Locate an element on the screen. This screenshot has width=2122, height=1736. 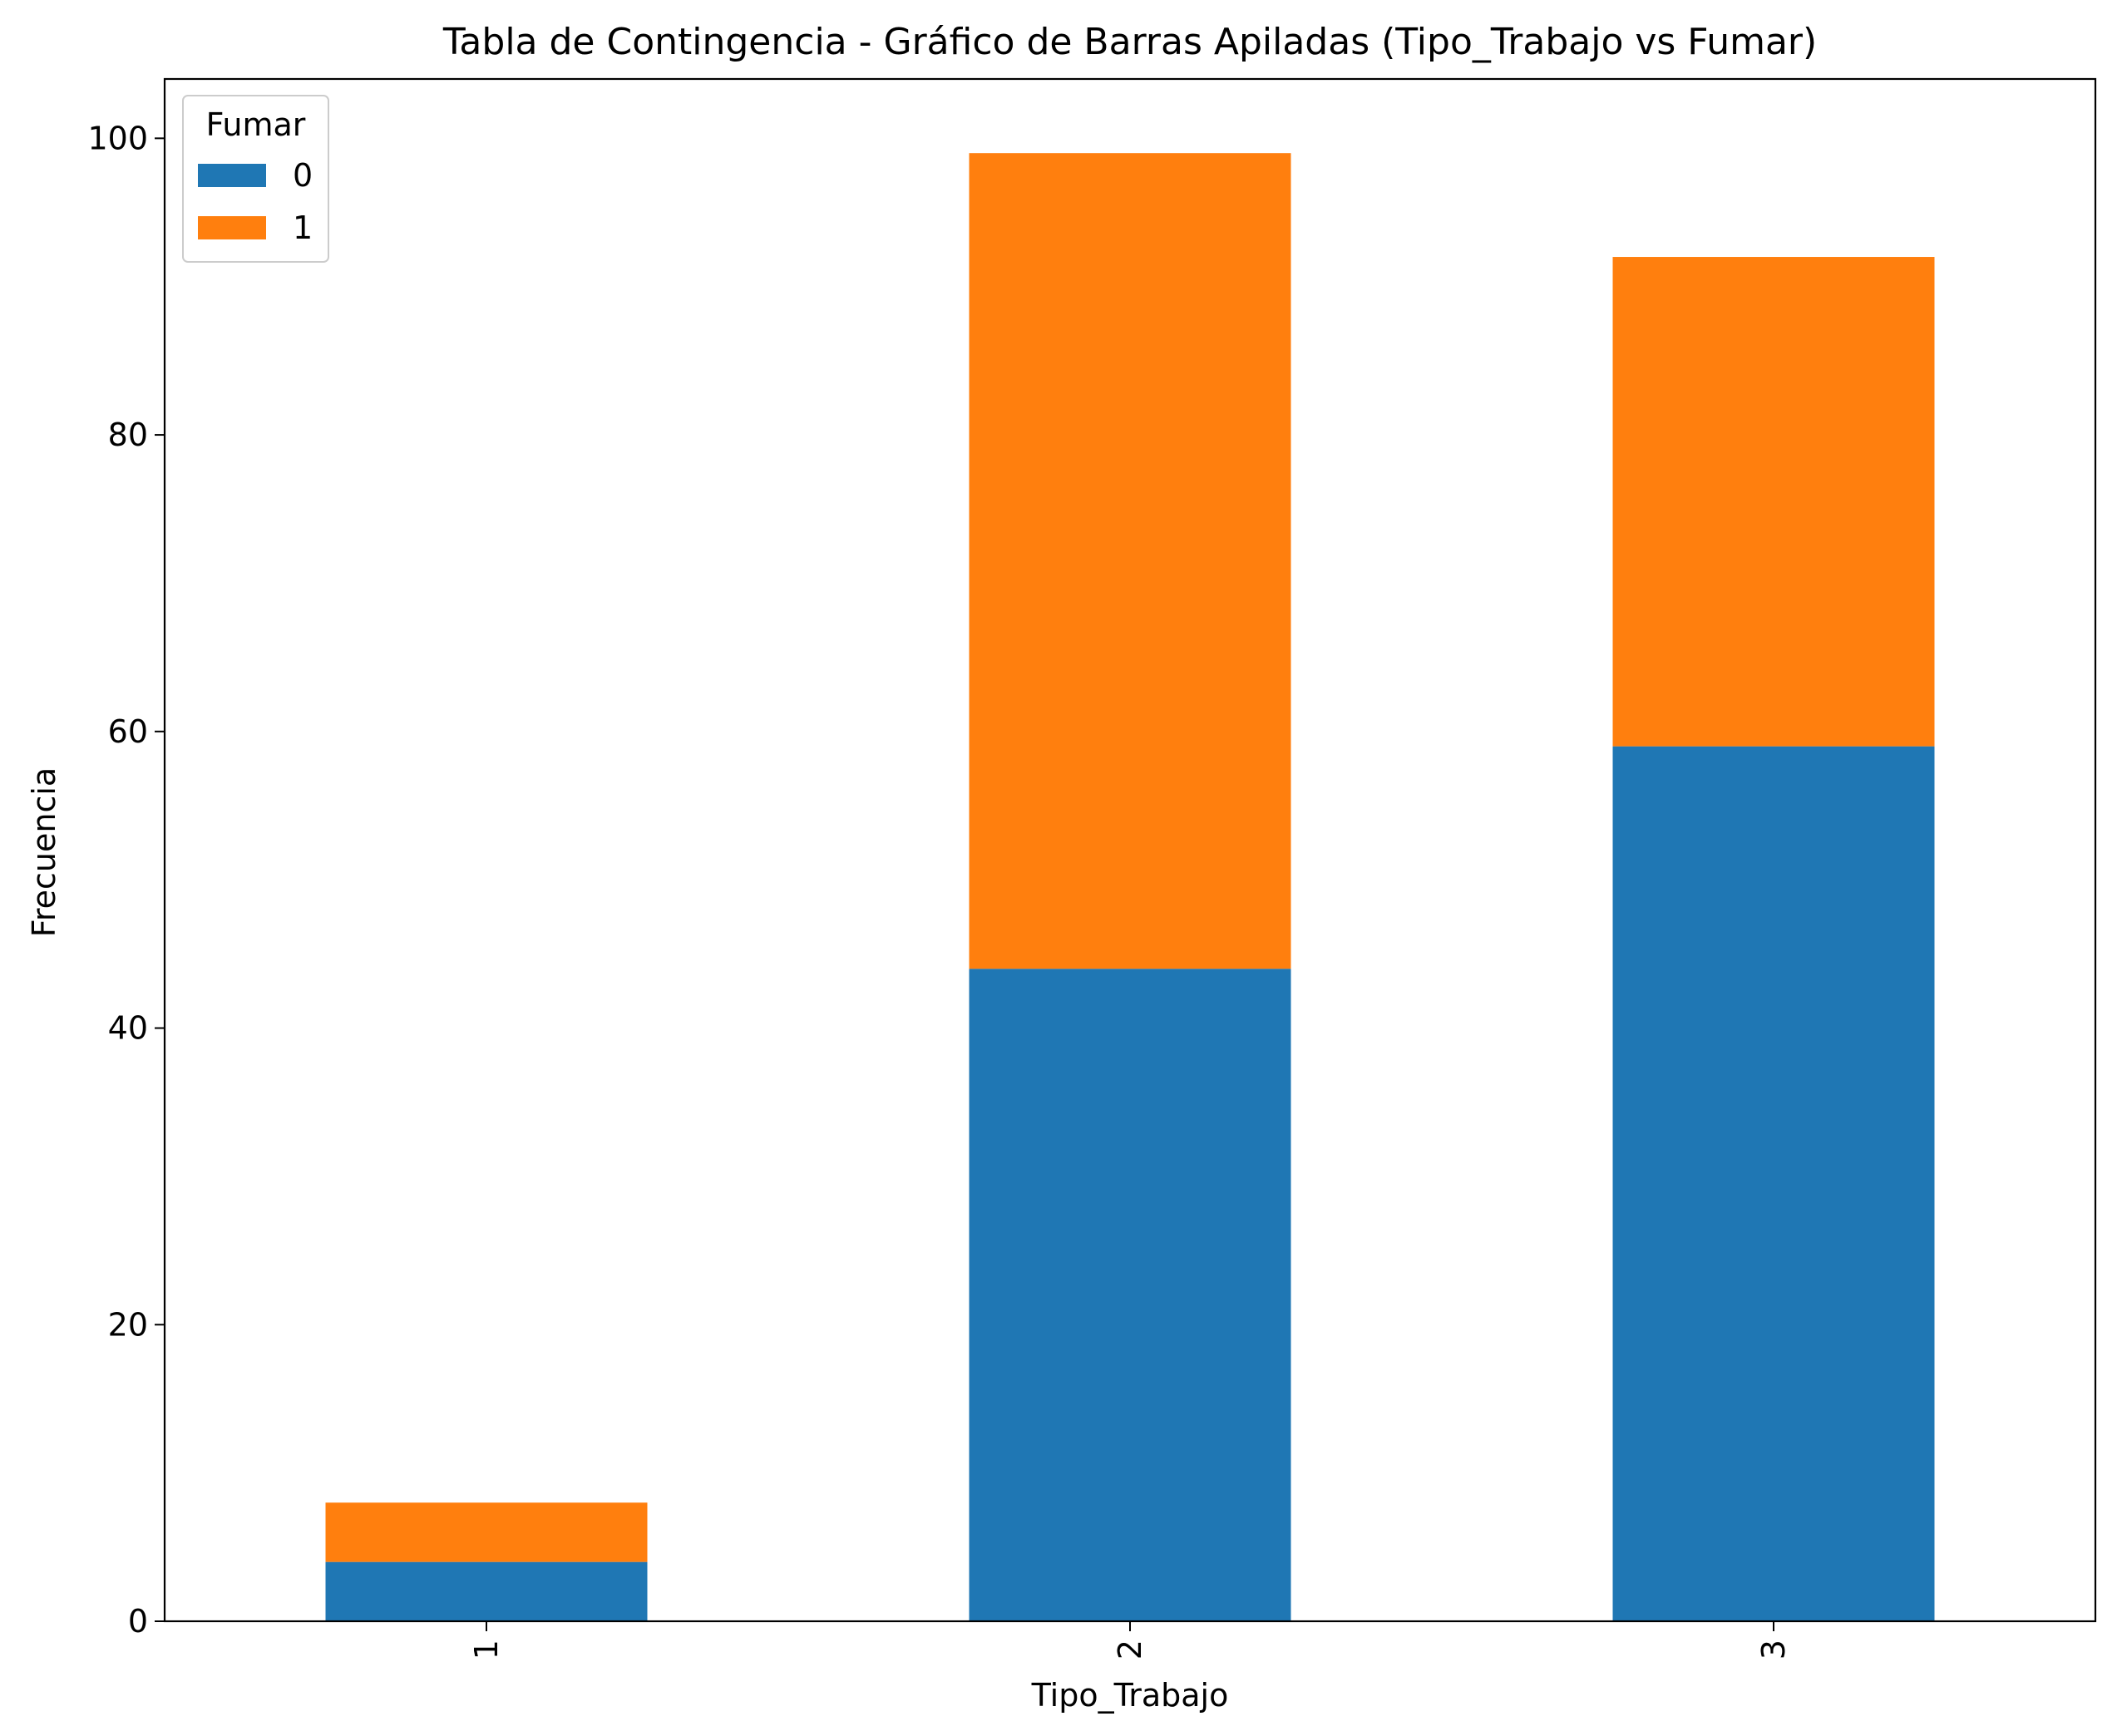
y-tick-label: 60 is located at coordinates (128, 732).